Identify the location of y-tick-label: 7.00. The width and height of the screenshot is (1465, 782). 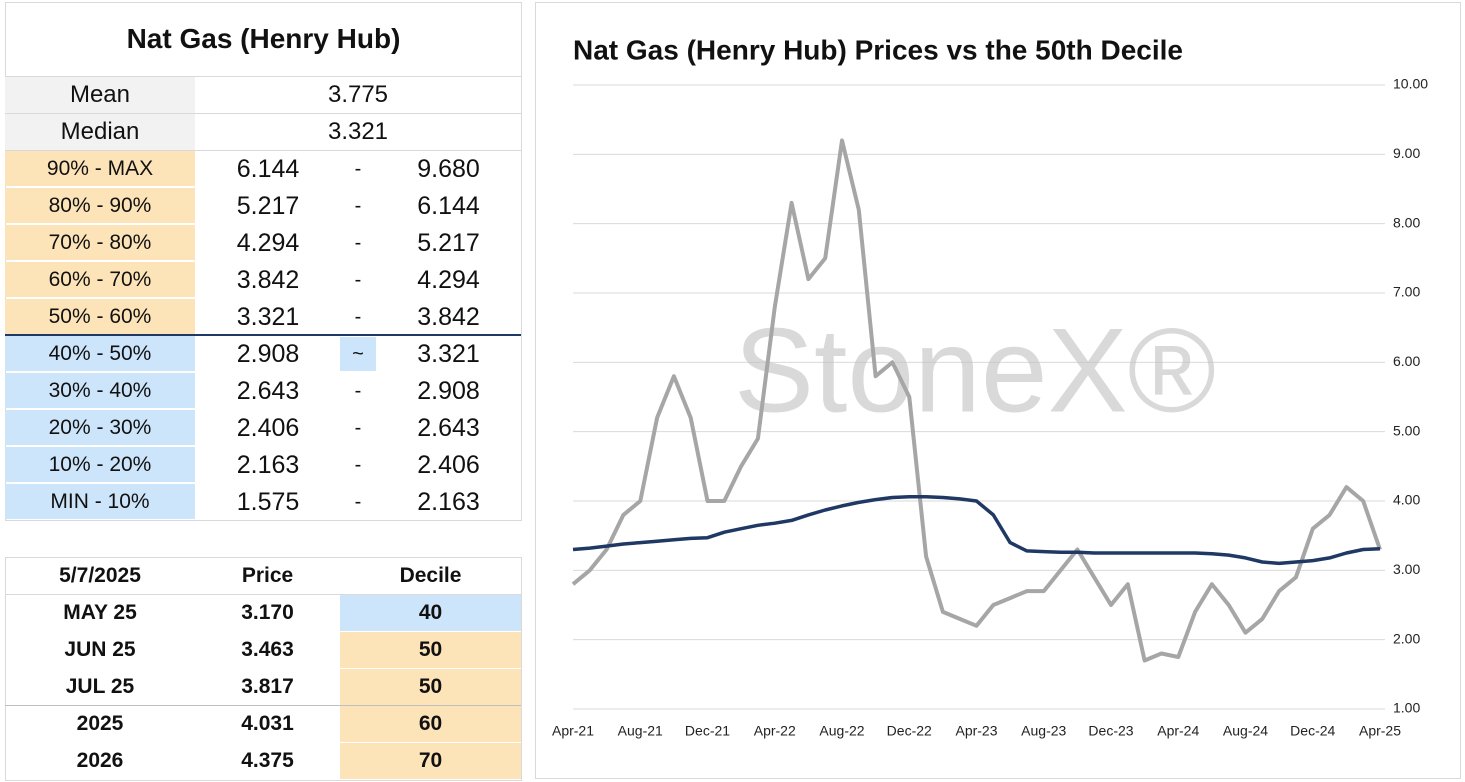
(1406, 292).